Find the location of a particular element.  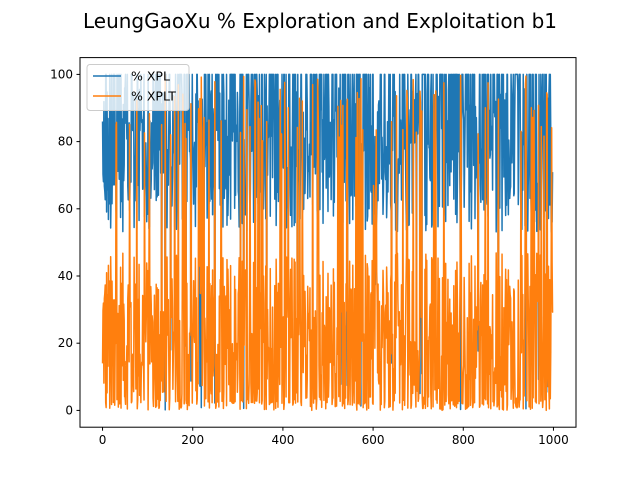

x-tick-label: 600 is located at coordinates (373, 440).